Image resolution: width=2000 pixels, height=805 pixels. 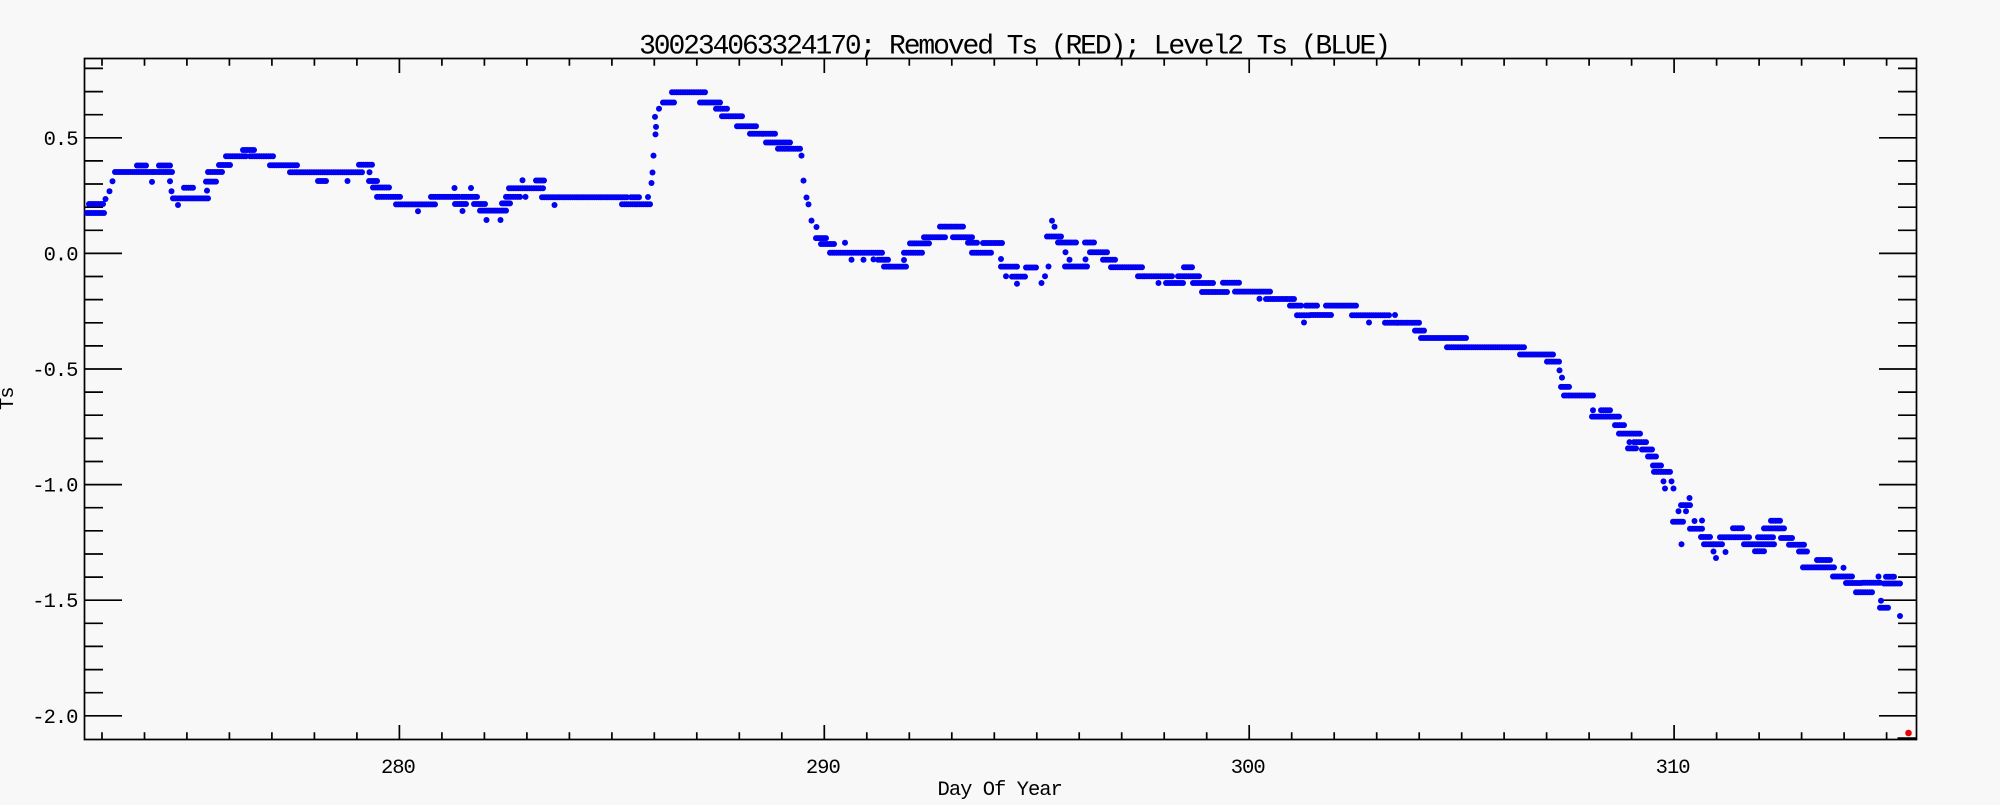 I want to click on svg-text: 0.0, so click(x=61, y=255).